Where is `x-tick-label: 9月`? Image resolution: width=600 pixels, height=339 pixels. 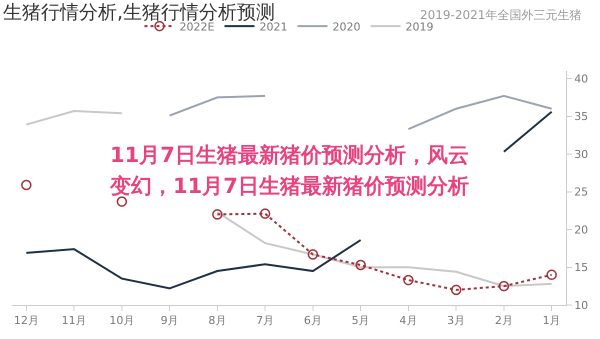 x-tick-label: 9月 is located at coordinates (169, 321).